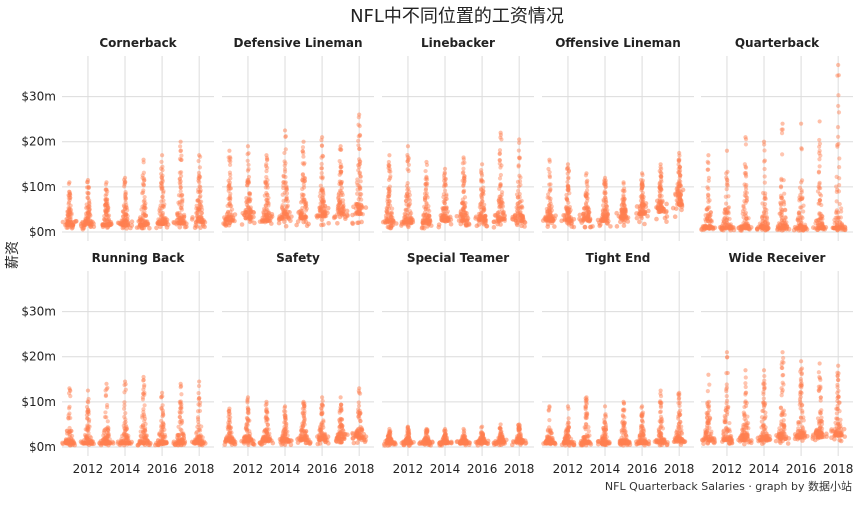 The image size is (860, 505). I want to click on y-tick-label: $20m, so click(38, 142).